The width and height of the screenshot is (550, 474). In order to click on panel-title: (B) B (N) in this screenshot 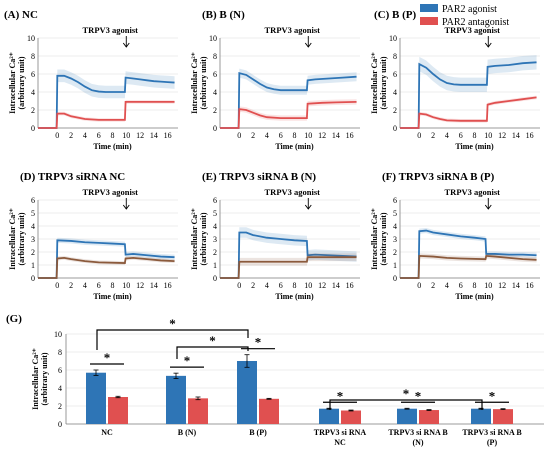, I will do `click(223, 15)`.